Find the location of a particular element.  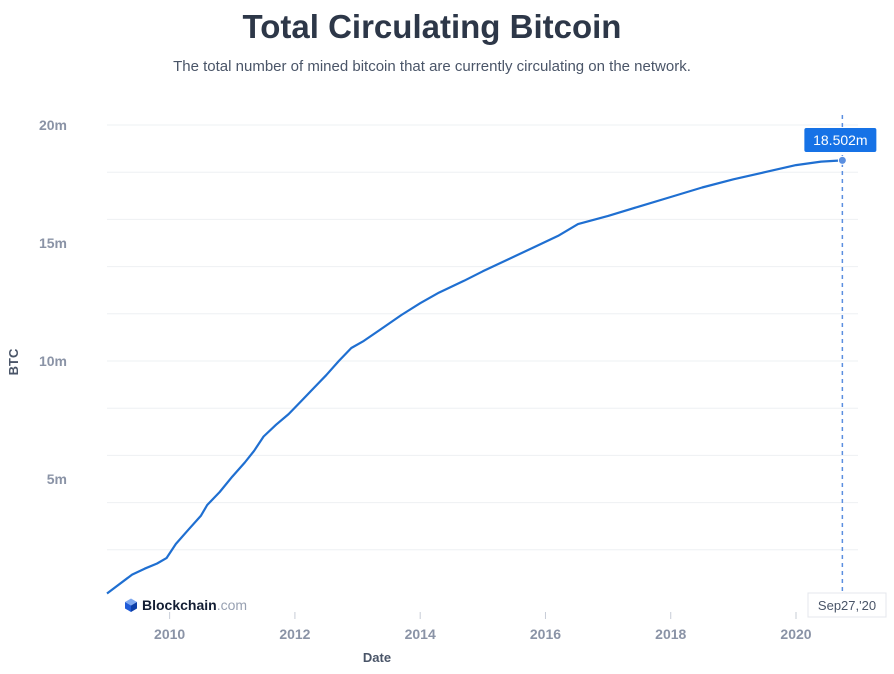

x-tick-label: 2016 is located at coordinates (545, 634).